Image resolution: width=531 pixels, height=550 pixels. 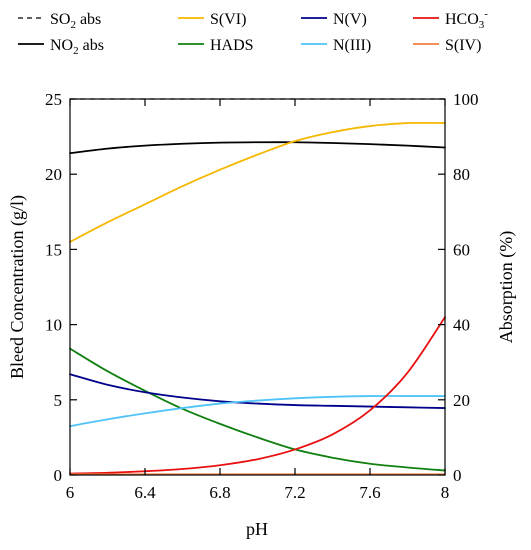 I want to click on series-line-n-iii, so click(x=257, y=411).